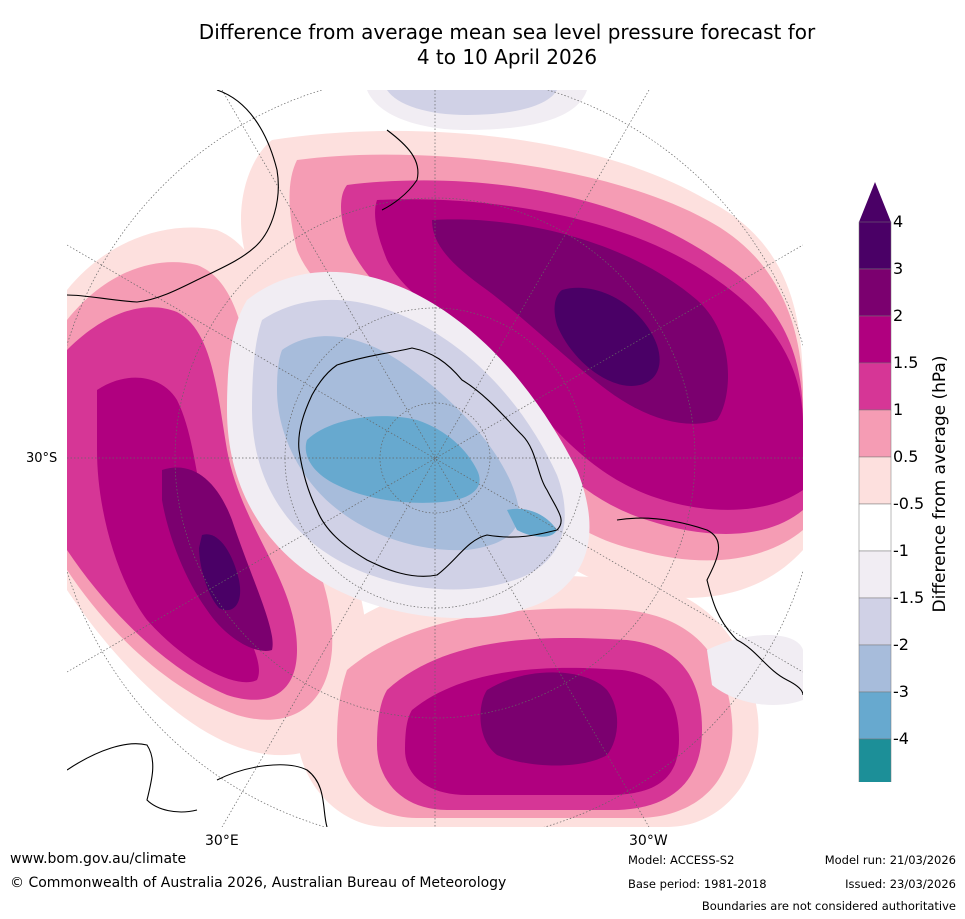 The image size is (965, 919). What do you see at coordinates (681, 860) in the screenshot?
I see `model-name: Model: ACCESS-S2` at bounding box center [681, 860].